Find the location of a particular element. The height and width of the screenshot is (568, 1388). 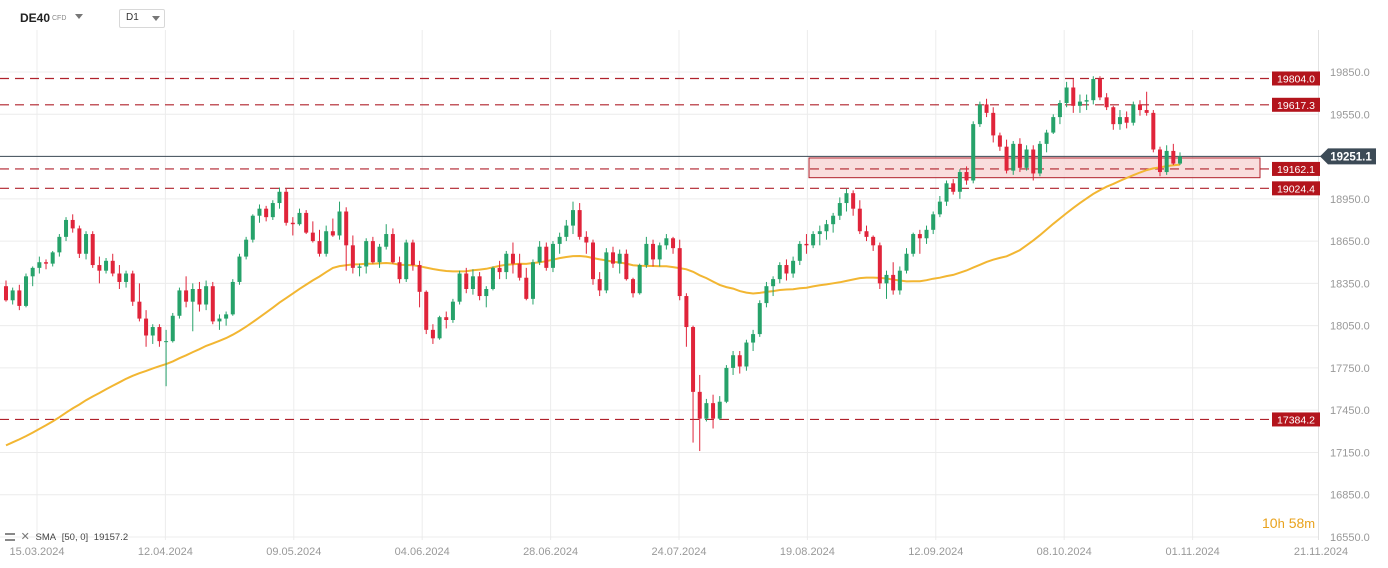

date-tick-label: 15.03.2024 is located at coordinates (36, 552).